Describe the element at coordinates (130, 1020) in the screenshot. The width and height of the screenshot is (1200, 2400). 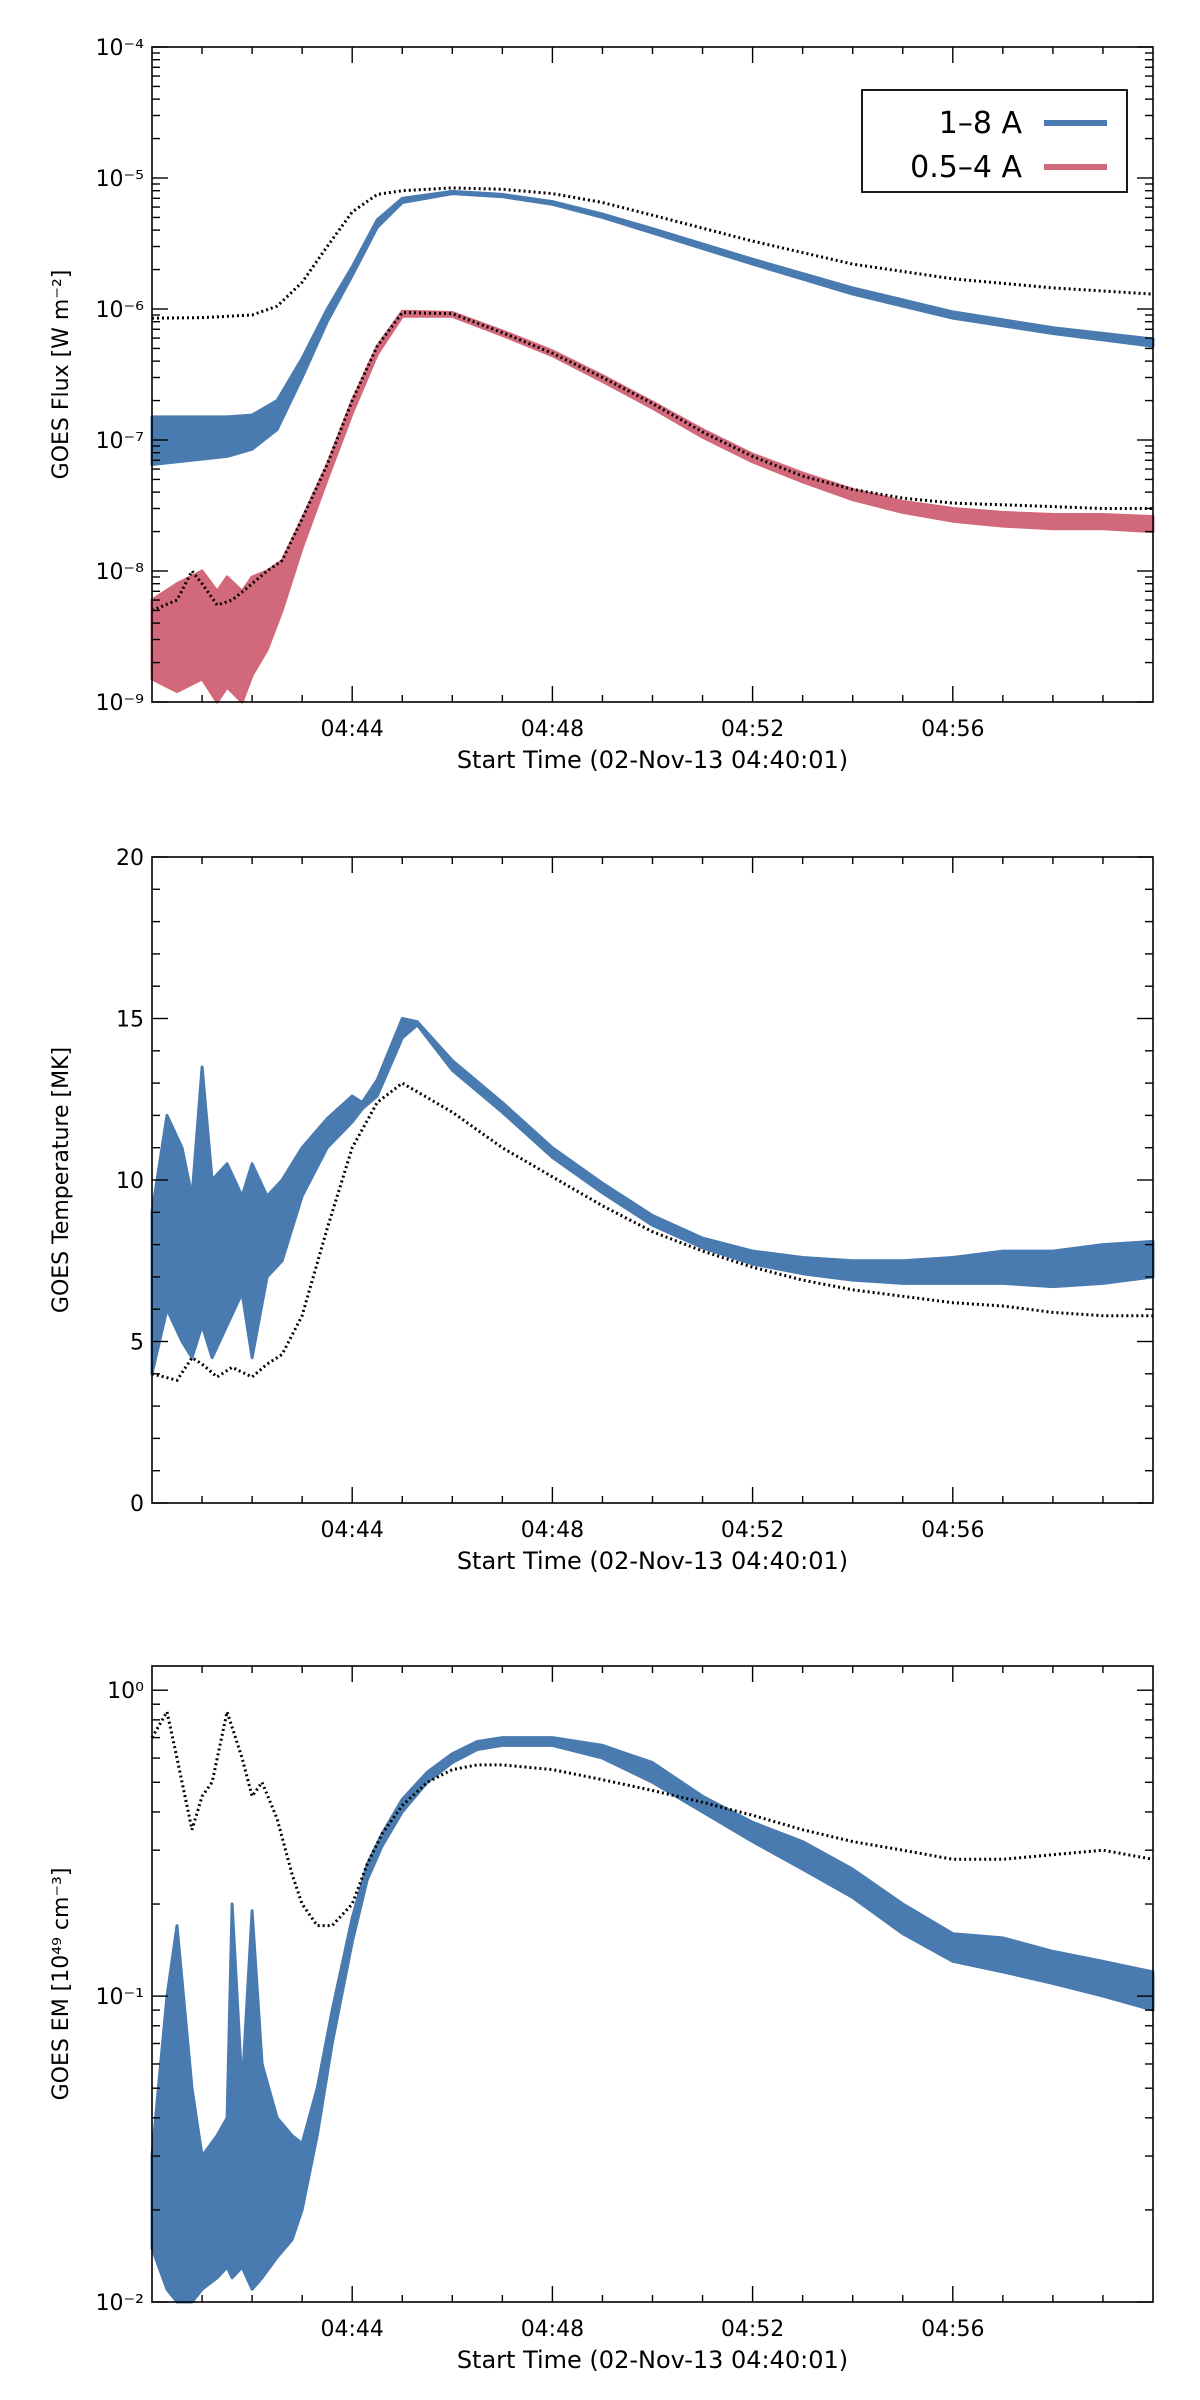
I see `y-tick-label: 15` at that location.